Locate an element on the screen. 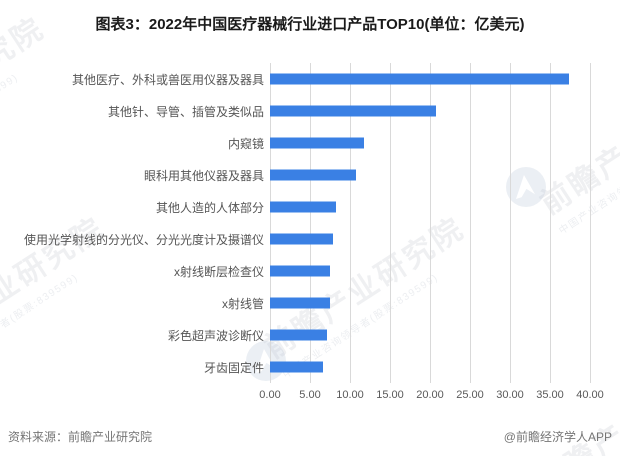 Image resolution: width=620 pixels, height=456 pixels. x-tick-label: 10.00 is located at coordinates (350, 395).